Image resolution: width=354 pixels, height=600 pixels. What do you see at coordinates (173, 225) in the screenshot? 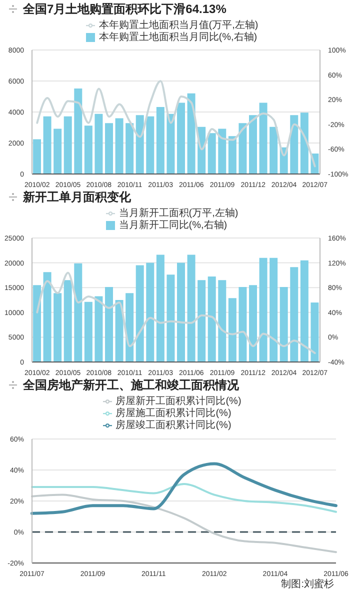
I see `legend-label: 当月新开工同比(%,右轴)` at bounding box center [173, 225].